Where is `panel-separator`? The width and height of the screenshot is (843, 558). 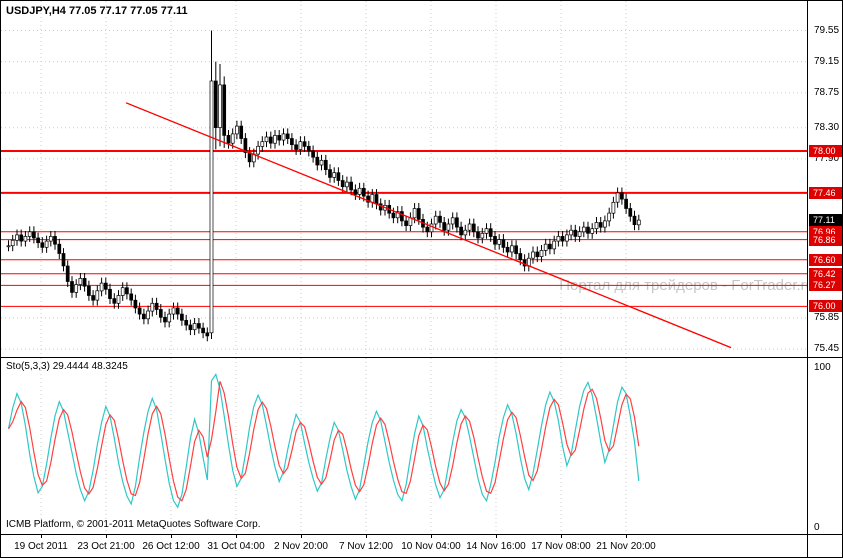 panel-separator is located at coordinates (421, 357).